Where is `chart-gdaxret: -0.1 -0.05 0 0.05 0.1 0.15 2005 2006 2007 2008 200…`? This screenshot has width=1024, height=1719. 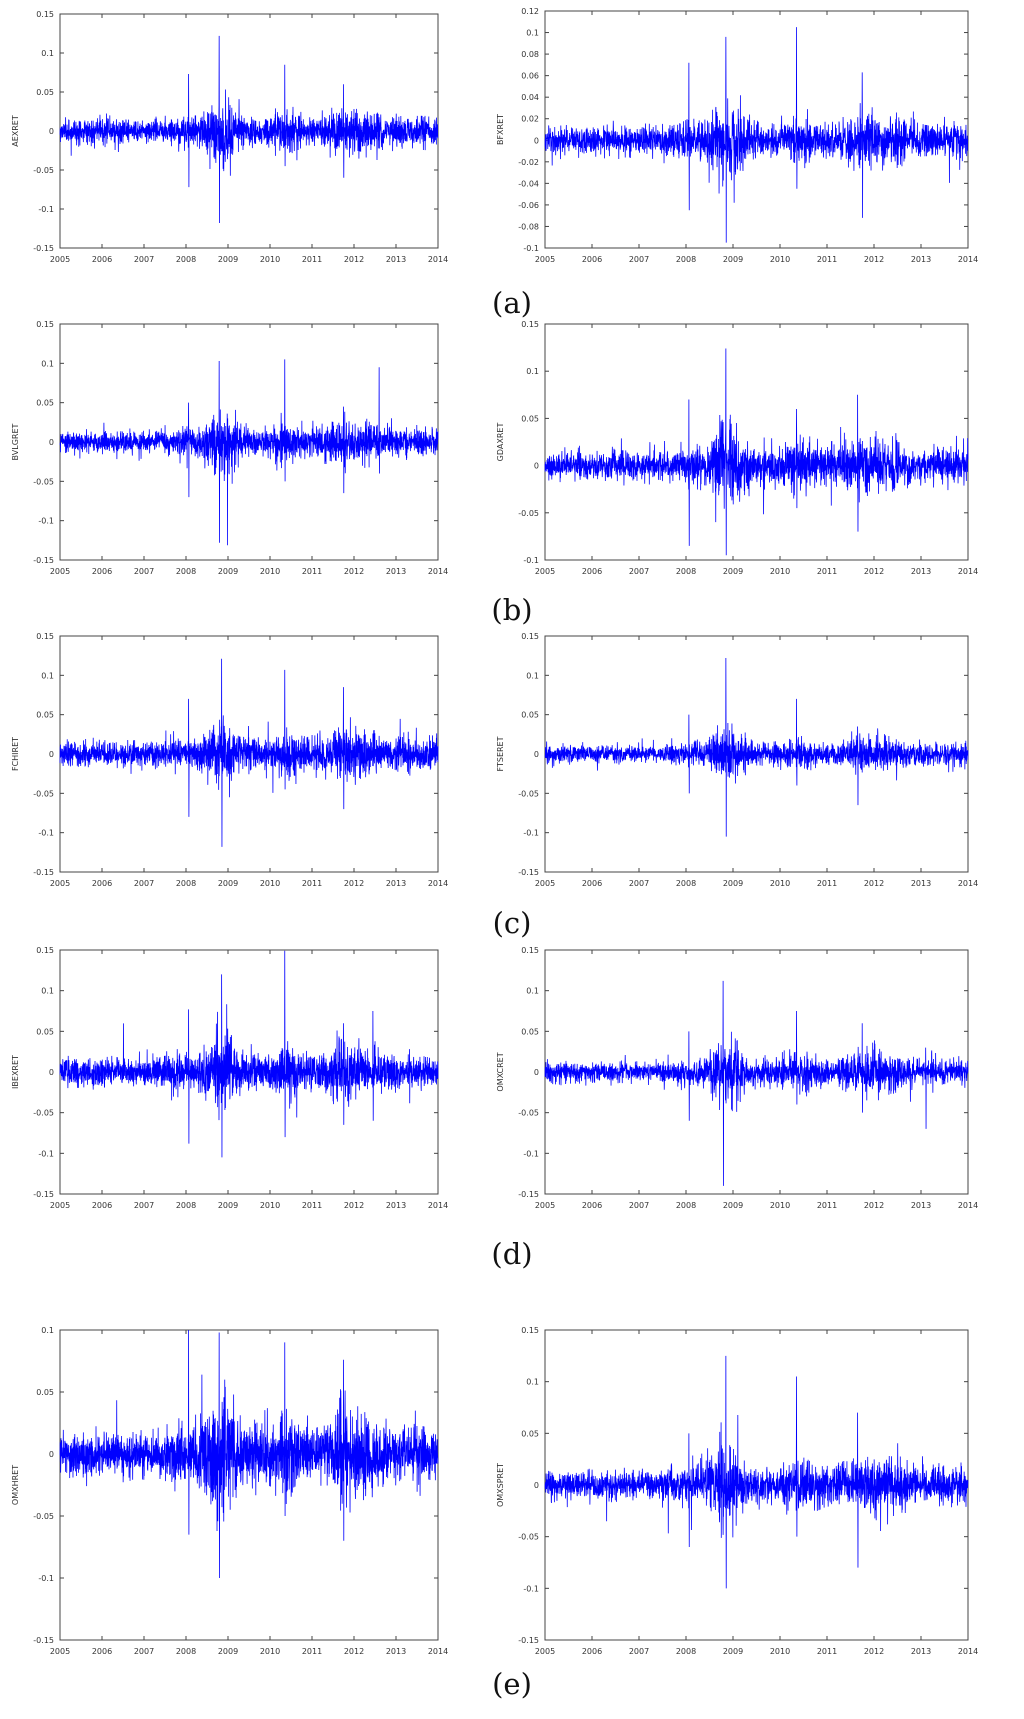
chart-gdaxret: -0.1 -0.05 0 0.05 0.1 0.15 2005 2006 2007 2008 200… is located at coordinates (750, 454).